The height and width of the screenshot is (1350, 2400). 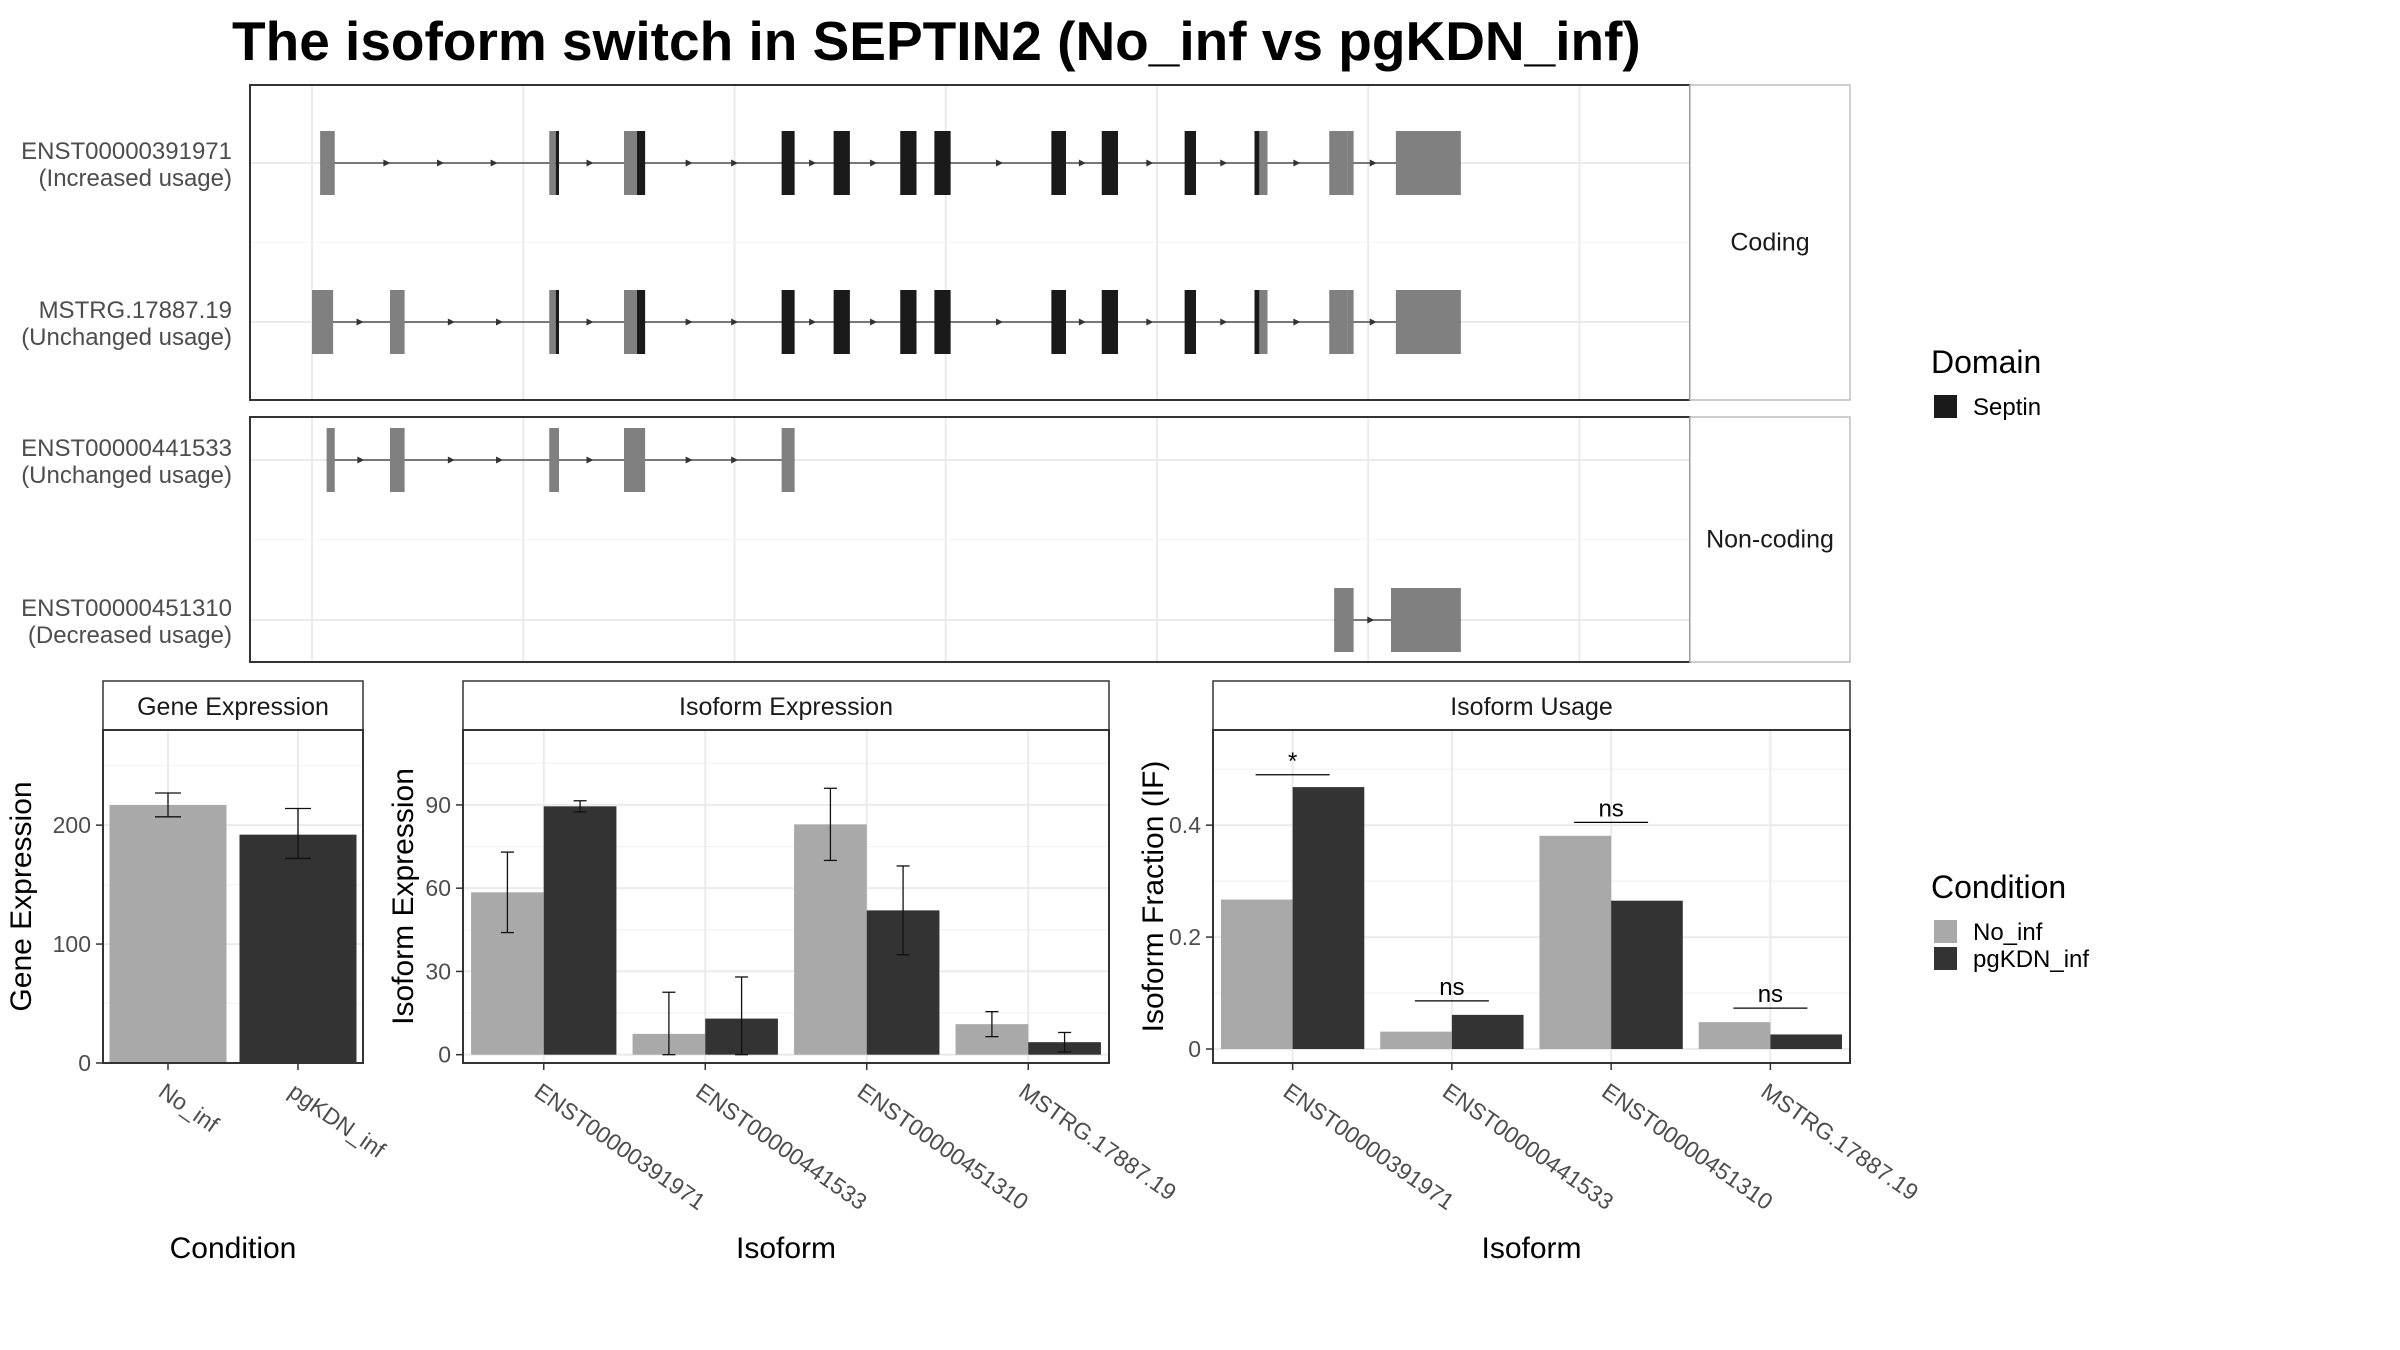 I want to click on condition-legend-title: Condition, so click(x=1998, y=887).